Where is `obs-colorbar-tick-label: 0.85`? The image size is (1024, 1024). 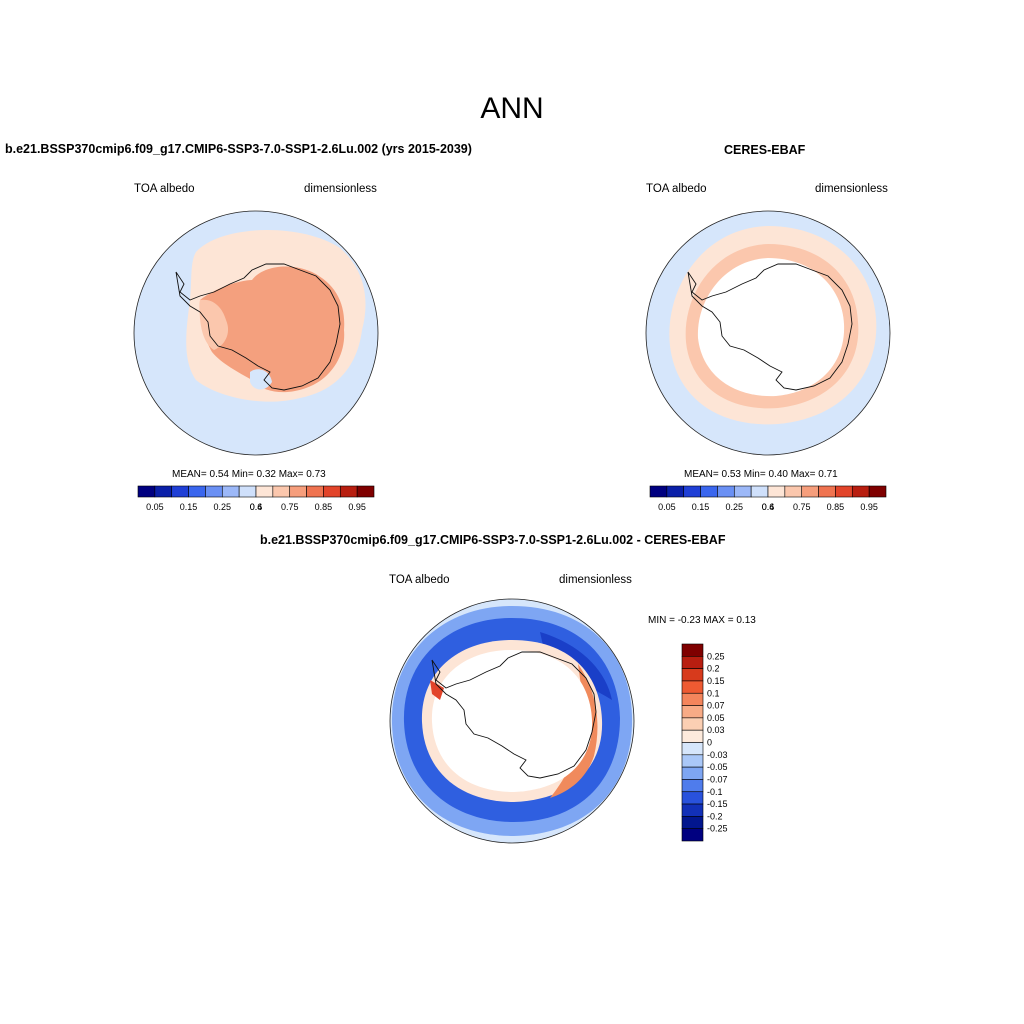 obs-colorbar-tick-label: 0.85 is located at coordinates (836, 507).